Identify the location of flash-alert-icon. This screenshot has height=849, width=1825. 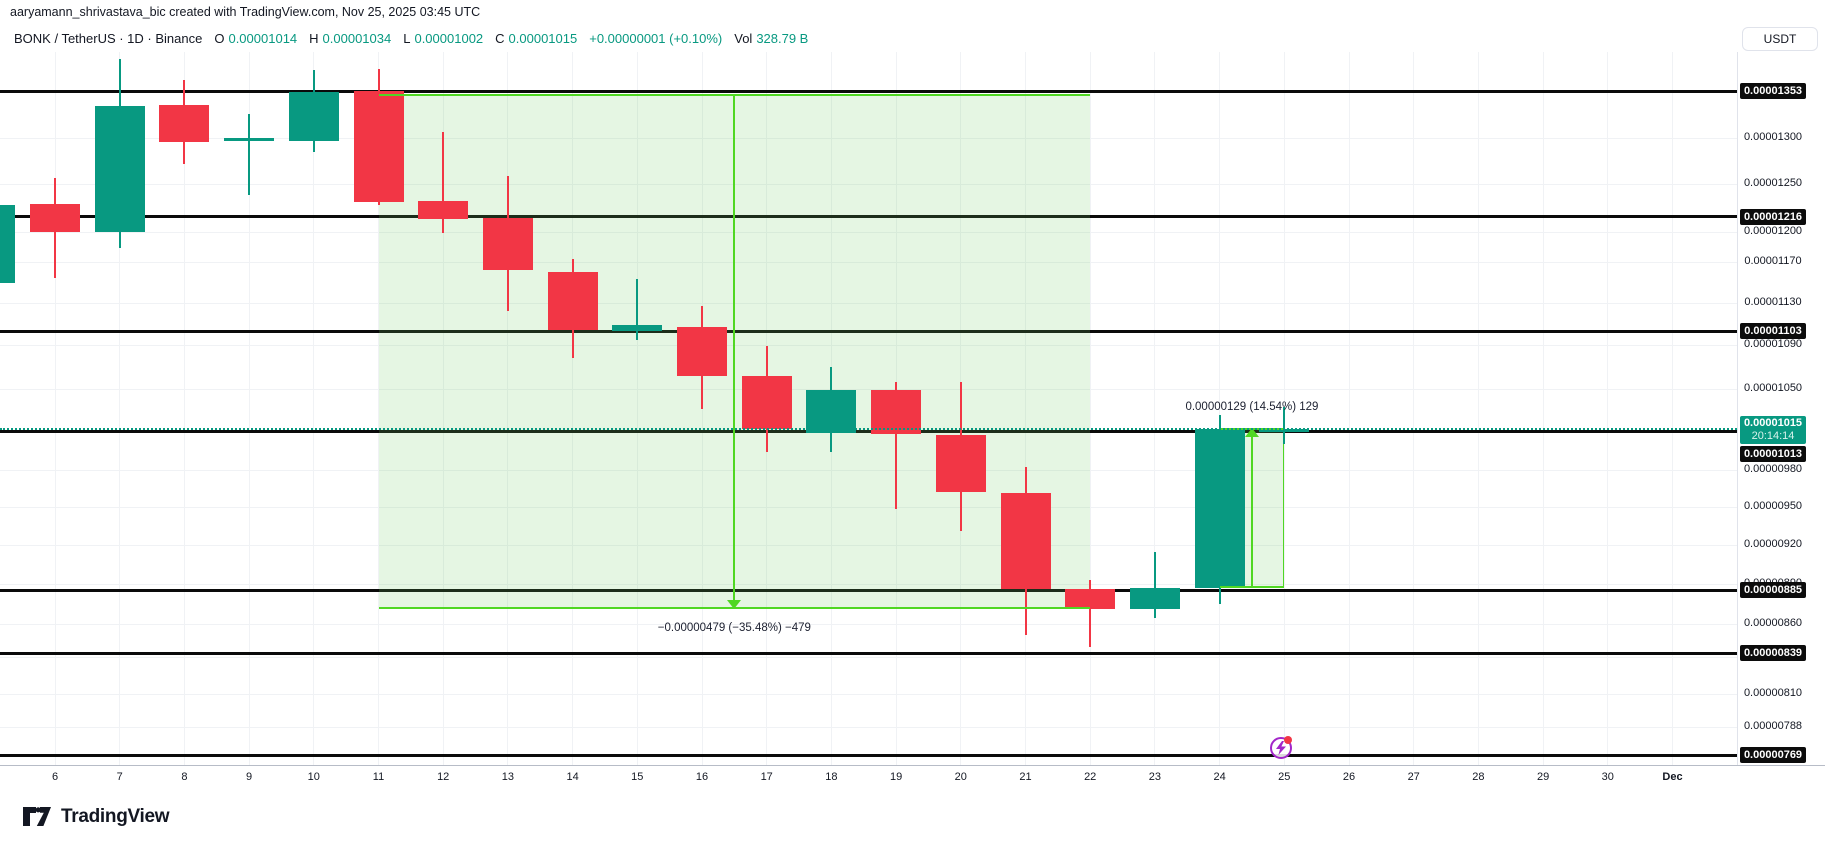
(1281, 747).